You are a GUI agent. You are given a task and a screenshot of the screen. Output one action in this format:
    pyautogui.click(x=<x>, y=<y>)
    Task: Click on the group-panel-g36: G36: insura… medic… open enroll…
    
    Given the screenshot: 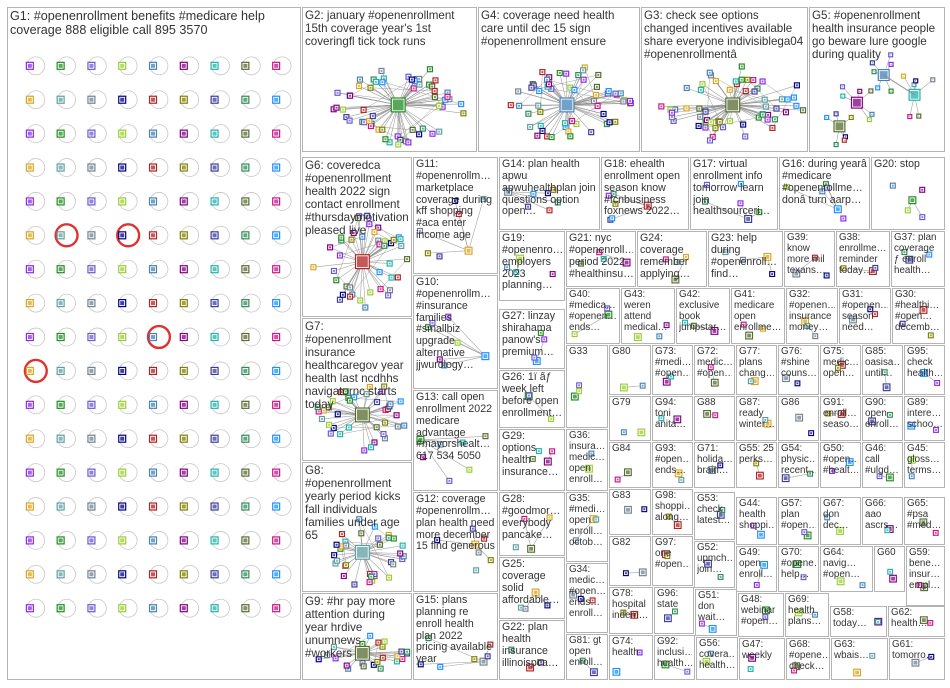 What is the action you would take?
    pyautogui.click(x=587, y=460)
    